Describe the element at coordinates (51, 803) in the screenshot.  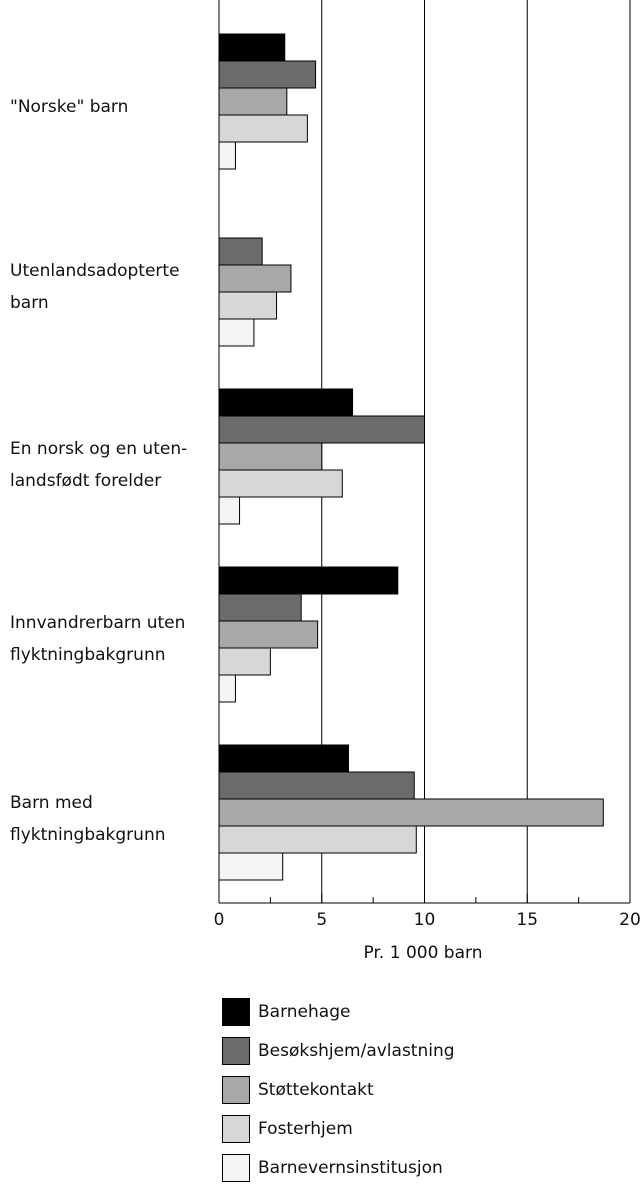
I see `category-label: Barn med` at that location.